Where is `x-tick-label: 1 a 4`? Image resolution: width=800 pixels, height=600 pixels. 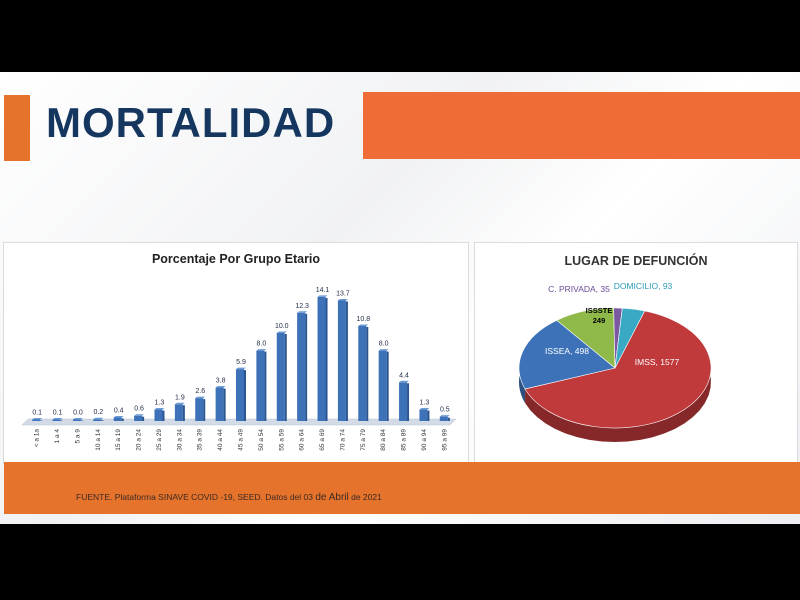 x-tick-label: 1 a 4 is located at coordinates (57, 436).